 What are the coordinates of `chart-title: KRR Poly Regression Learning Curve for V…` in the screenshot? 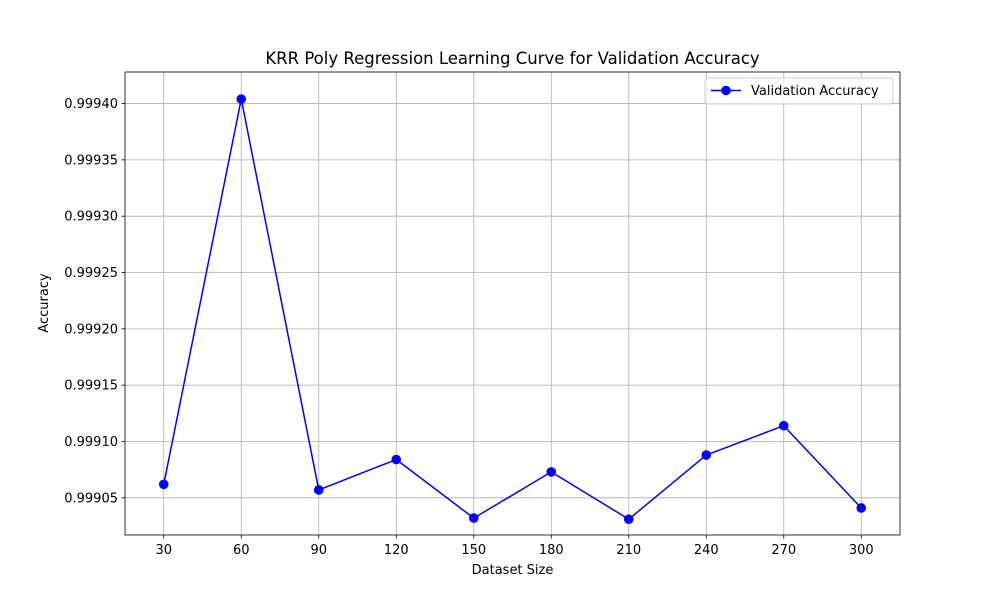 It's located at (512, 58).